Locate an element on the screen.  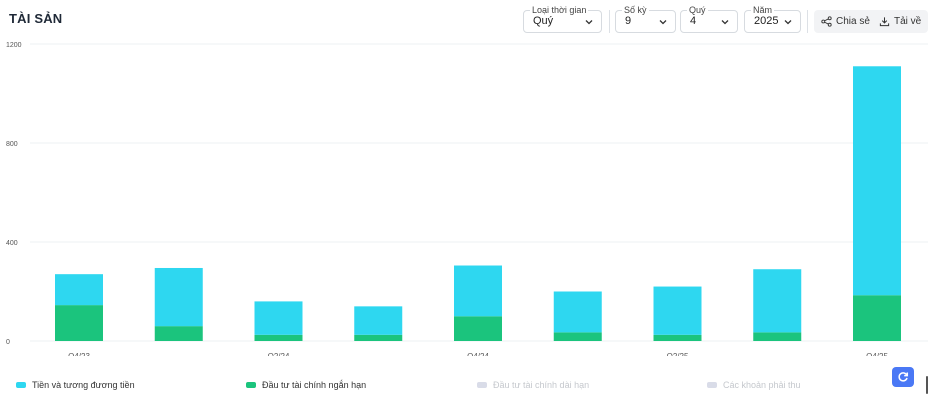
x-tick-label: Q4/24 is located at coordinates (478, 354).